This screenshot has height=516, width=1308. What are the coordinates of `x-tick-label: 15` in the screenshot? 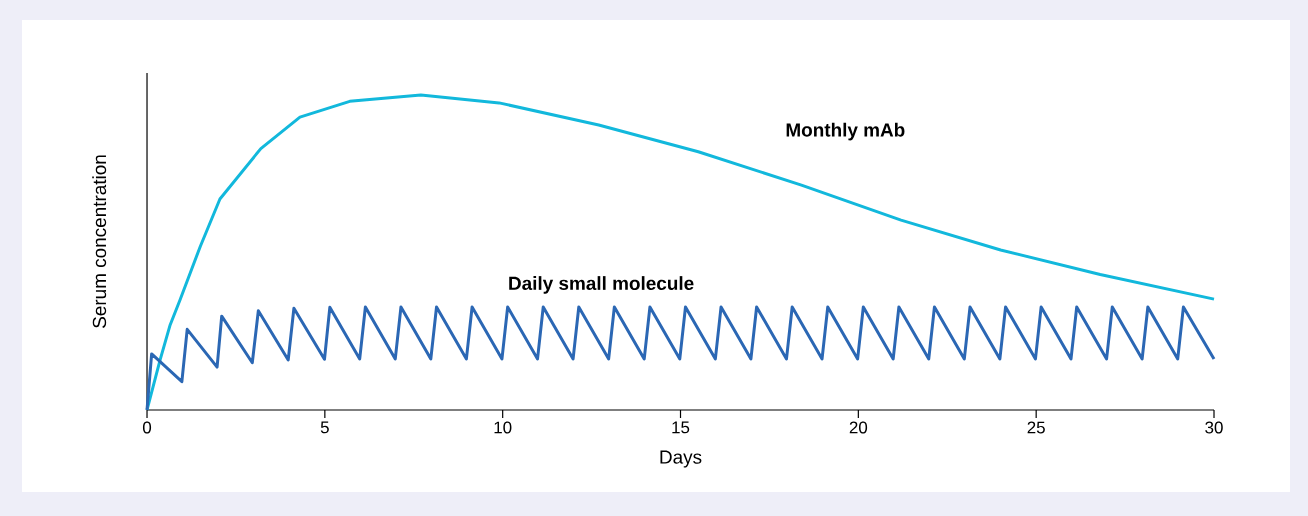 It's located at (681, 427).